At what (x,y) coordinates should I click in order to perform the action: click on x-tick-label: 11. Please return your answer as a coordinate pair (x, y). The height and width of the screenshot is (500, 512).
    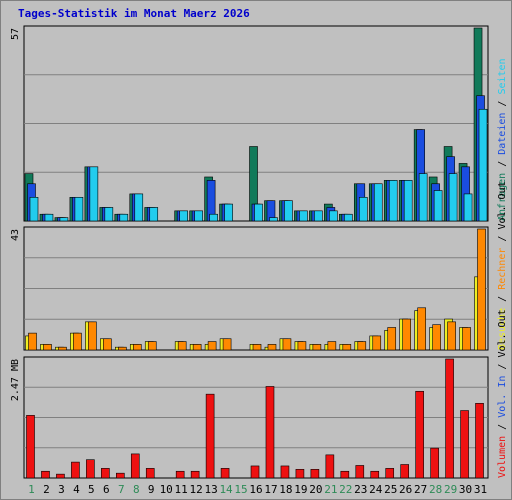
    Looking at the image, I should click on (181, 489).